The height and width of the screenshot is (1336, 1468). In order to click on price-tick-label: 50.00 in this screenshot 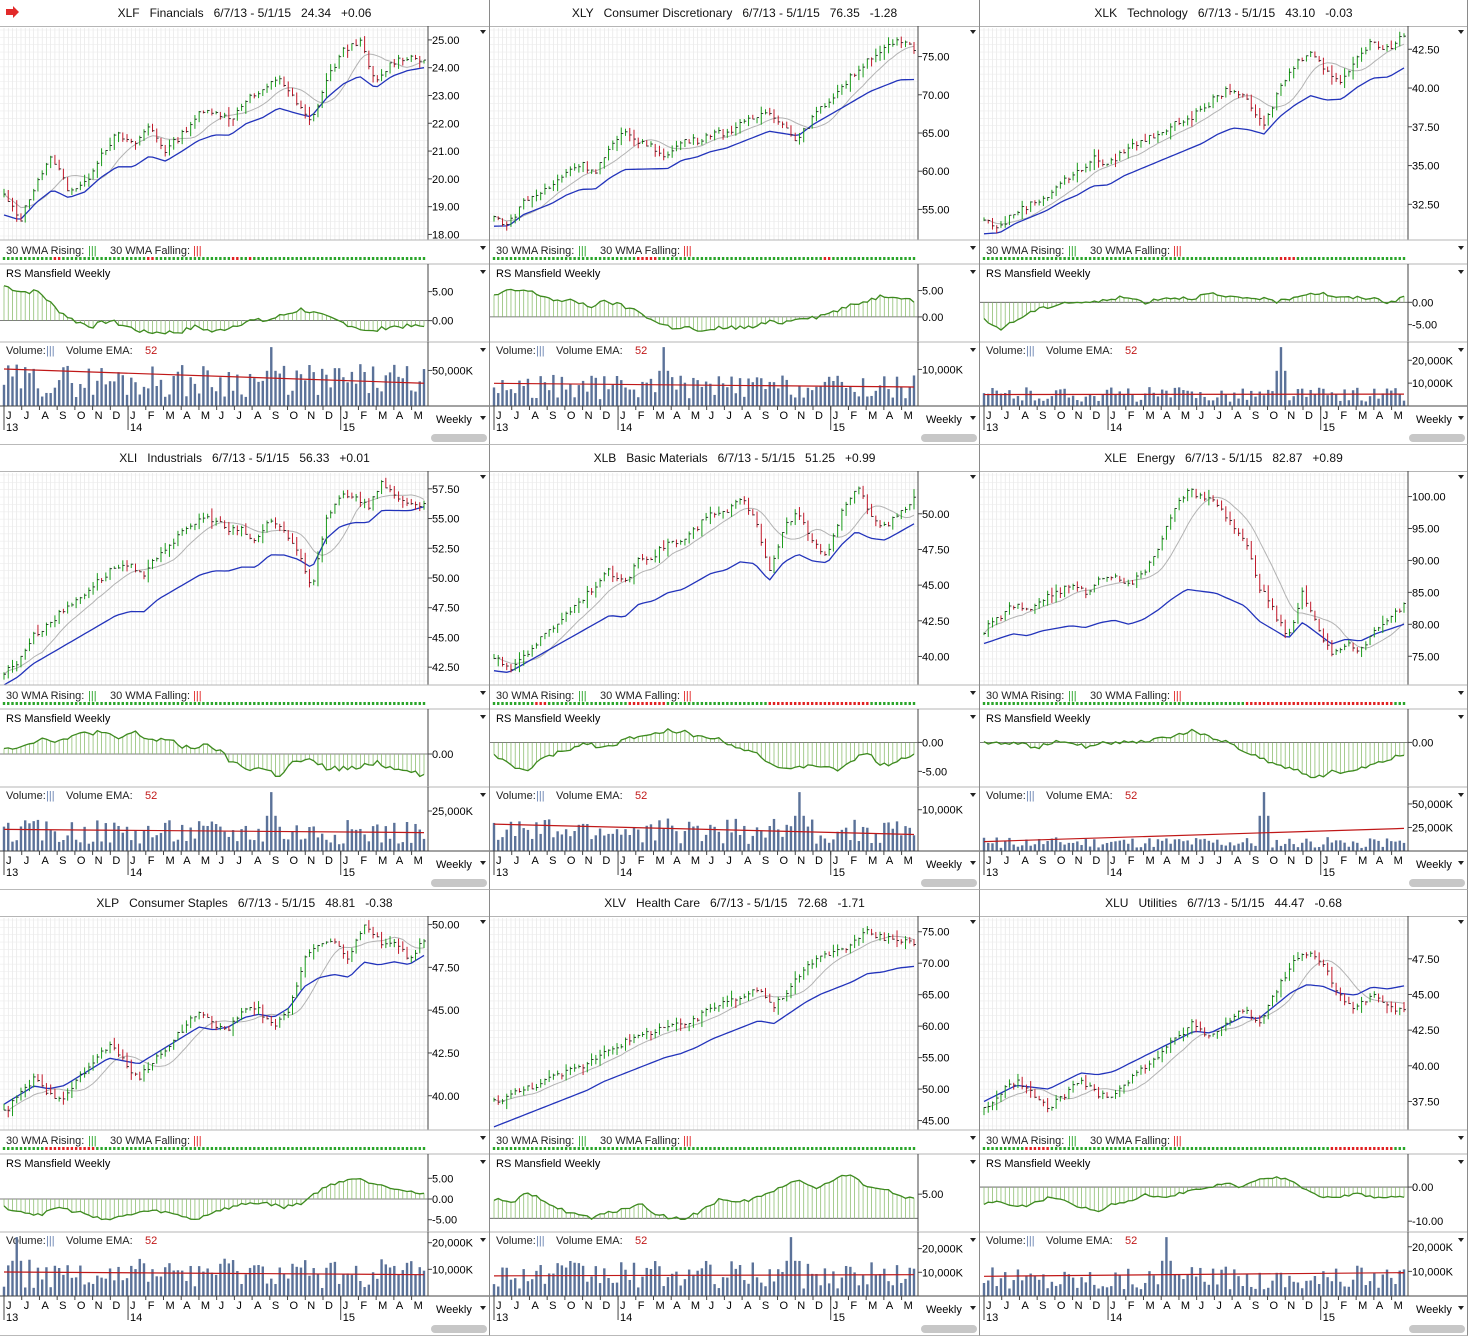, I will do `click(446, 926)`.